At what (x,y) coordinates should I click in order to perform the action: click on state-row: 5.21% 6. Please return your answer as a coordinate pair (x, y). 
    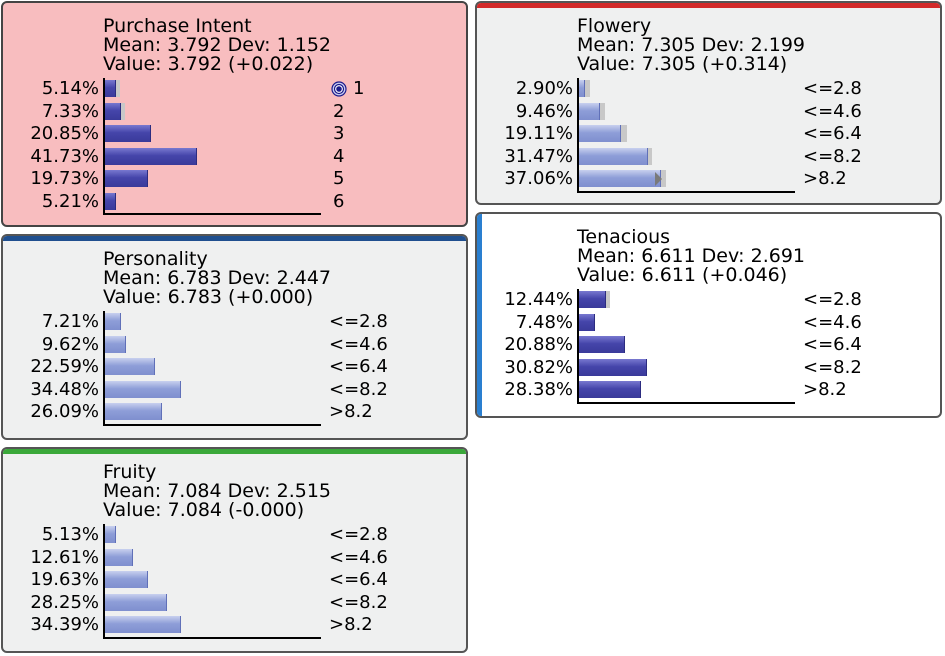
    Looking at the image, I should click on (233, 202).